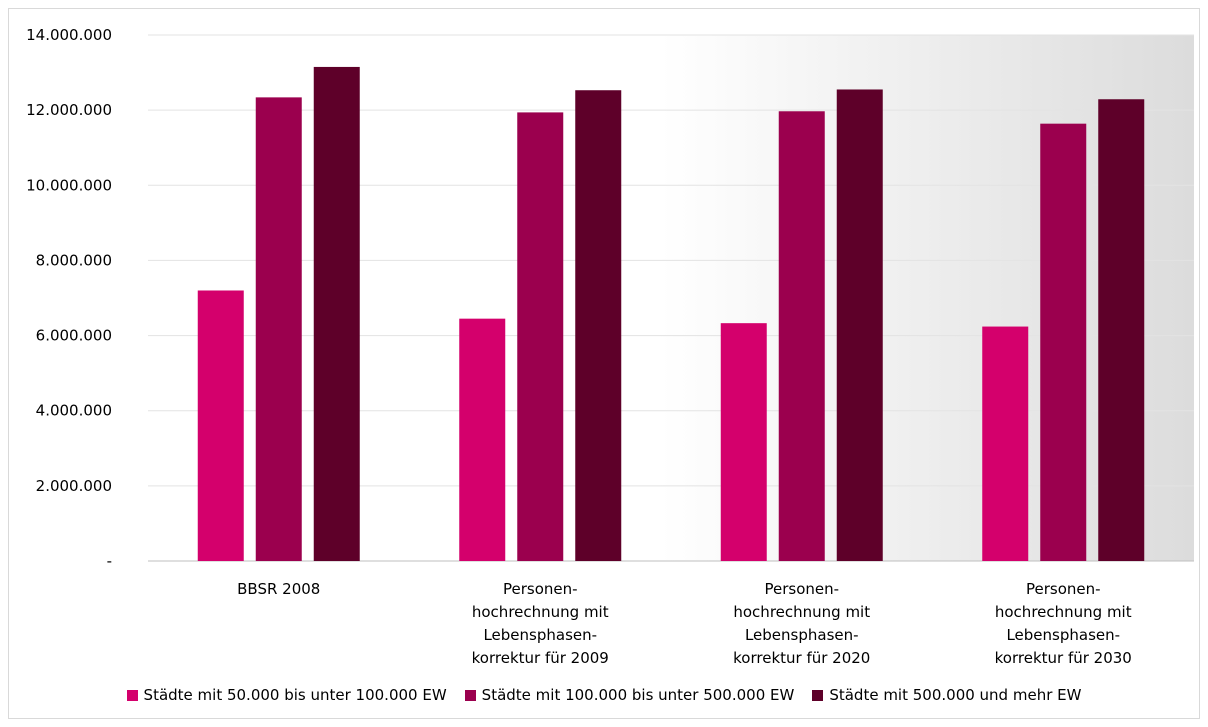 The height and width of the screenshot is (727, 1208). What do you see at coordinates (955, 695) in the screenshot?
I see `legend-label: Städte mit 500.000 und mehr EW` at bounding box center [955, 695].